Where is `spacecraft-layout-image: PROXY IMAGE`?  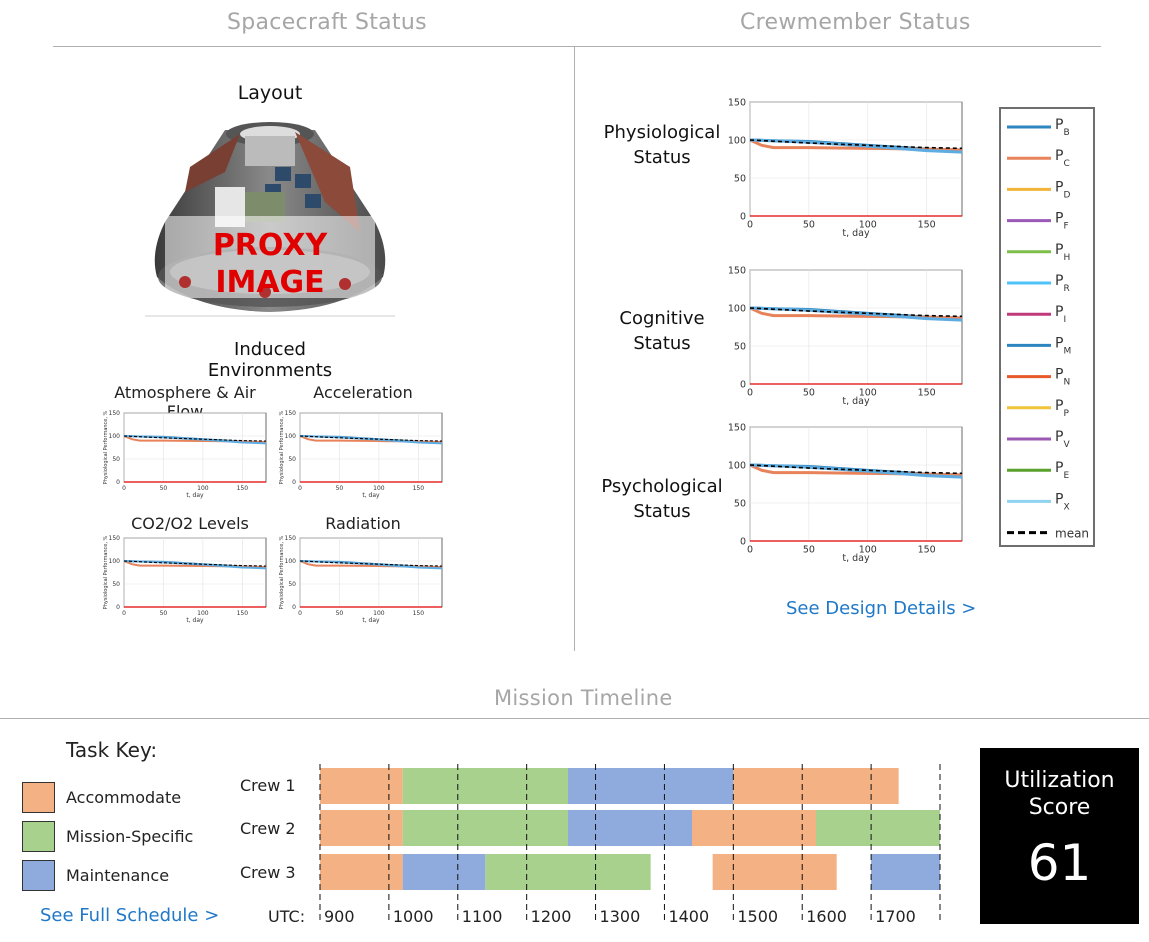 spacecraft-layout-image: PROXY IMAGE is located at coordinates (270, 215).